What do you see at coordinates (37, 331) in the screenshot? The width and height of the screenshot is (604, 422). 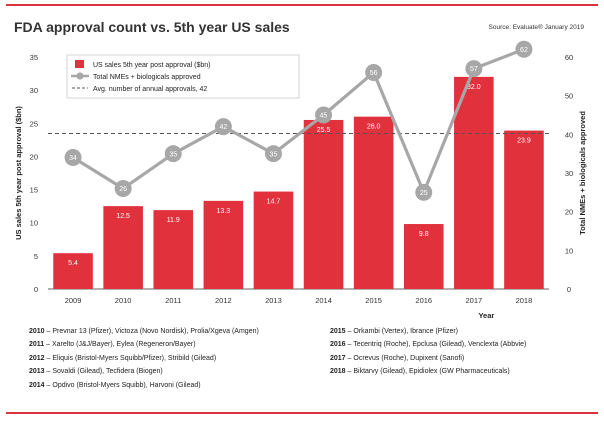 I see `footnote-year: 2010` at bounding box center [37, 331].